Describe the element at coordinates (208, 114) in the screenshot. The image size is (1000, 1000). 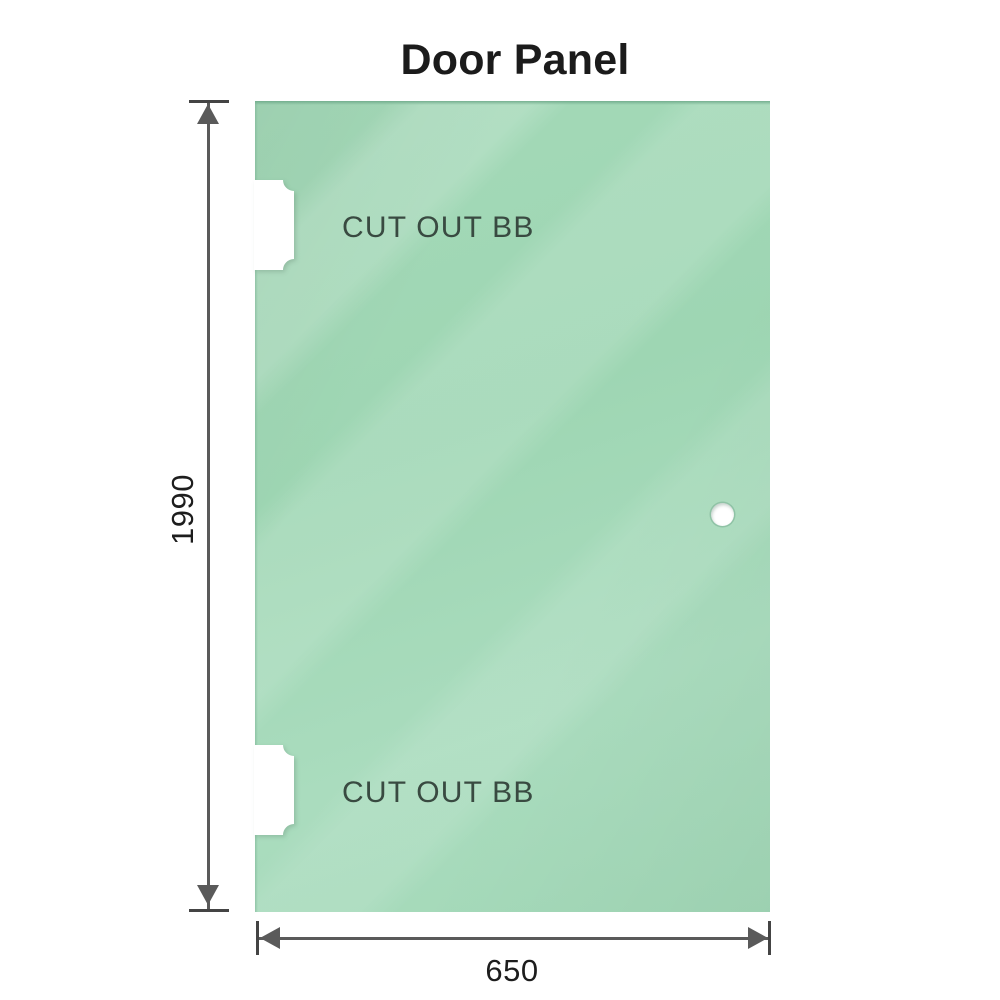
I see `dim-height-arrow-top-icon` at that location.